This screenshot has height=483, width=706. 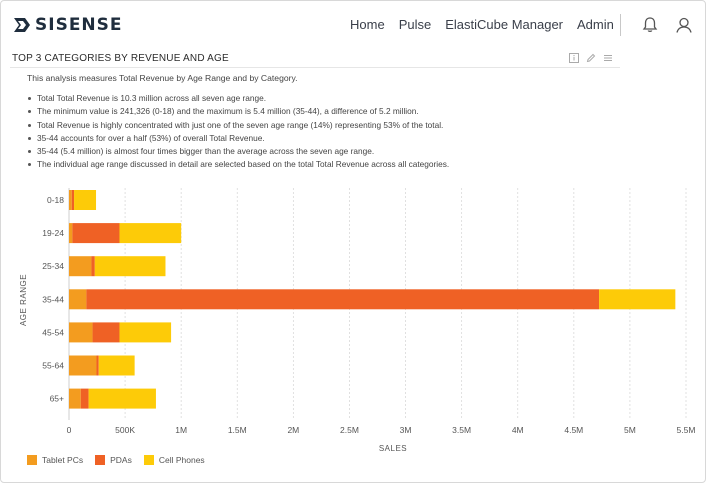 What do you see at coordinates (518, 430) in the screenshot?
I see `x-tick-label: 4M` at bounding box center [518, 430].